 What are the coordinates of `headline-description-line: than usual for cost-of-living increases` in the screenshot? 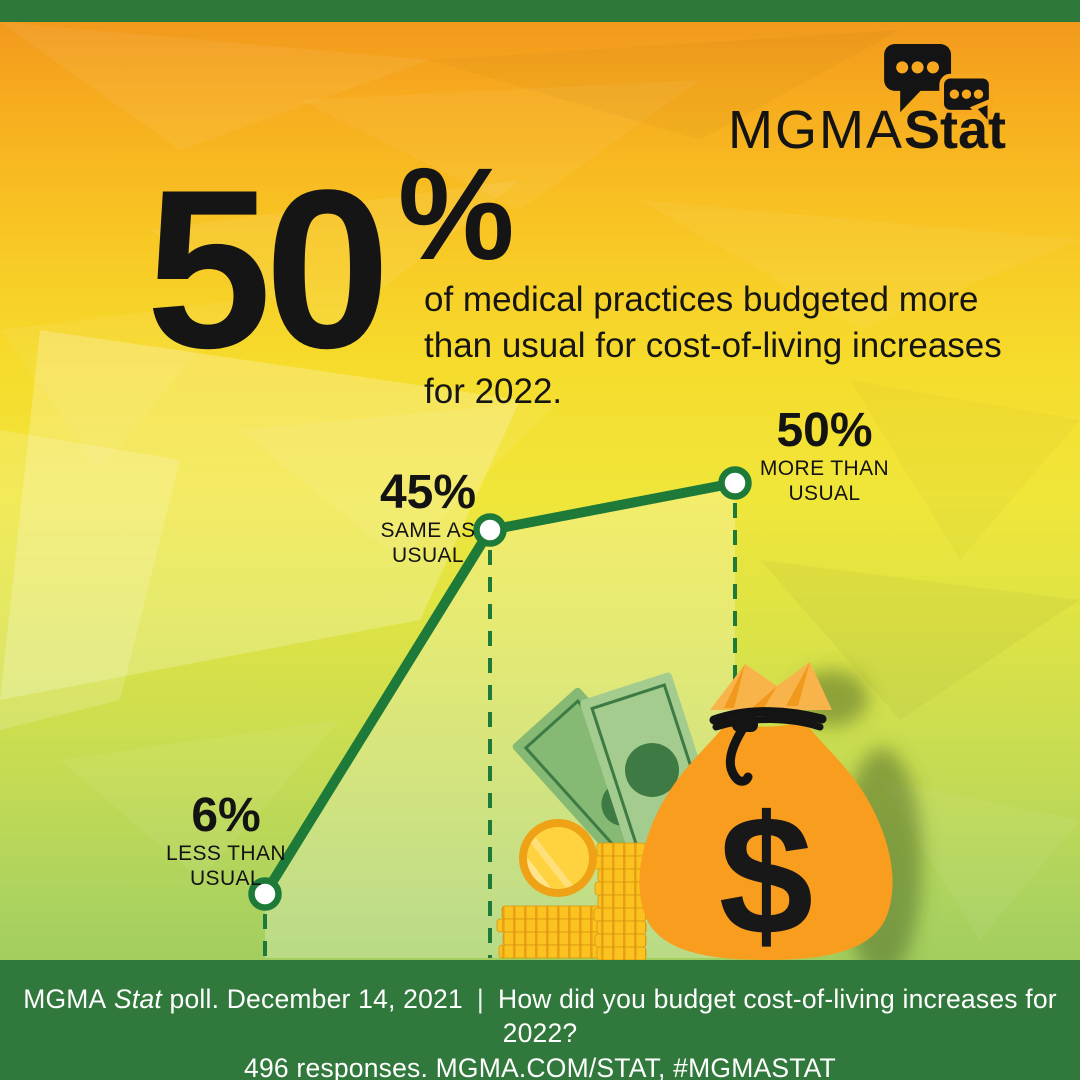 It's located at (713, 345).